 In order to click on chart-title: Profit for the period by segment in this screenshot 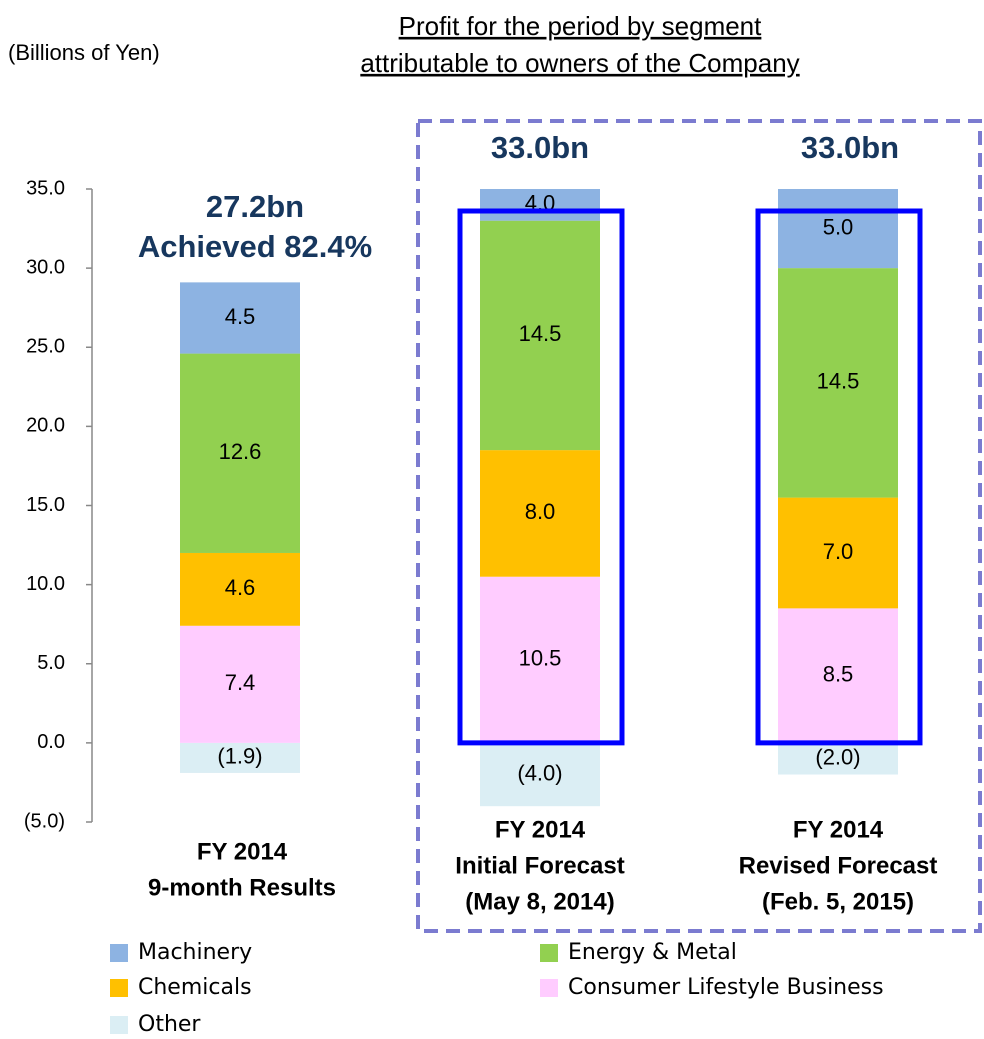, I will do `click(581, 26)`.